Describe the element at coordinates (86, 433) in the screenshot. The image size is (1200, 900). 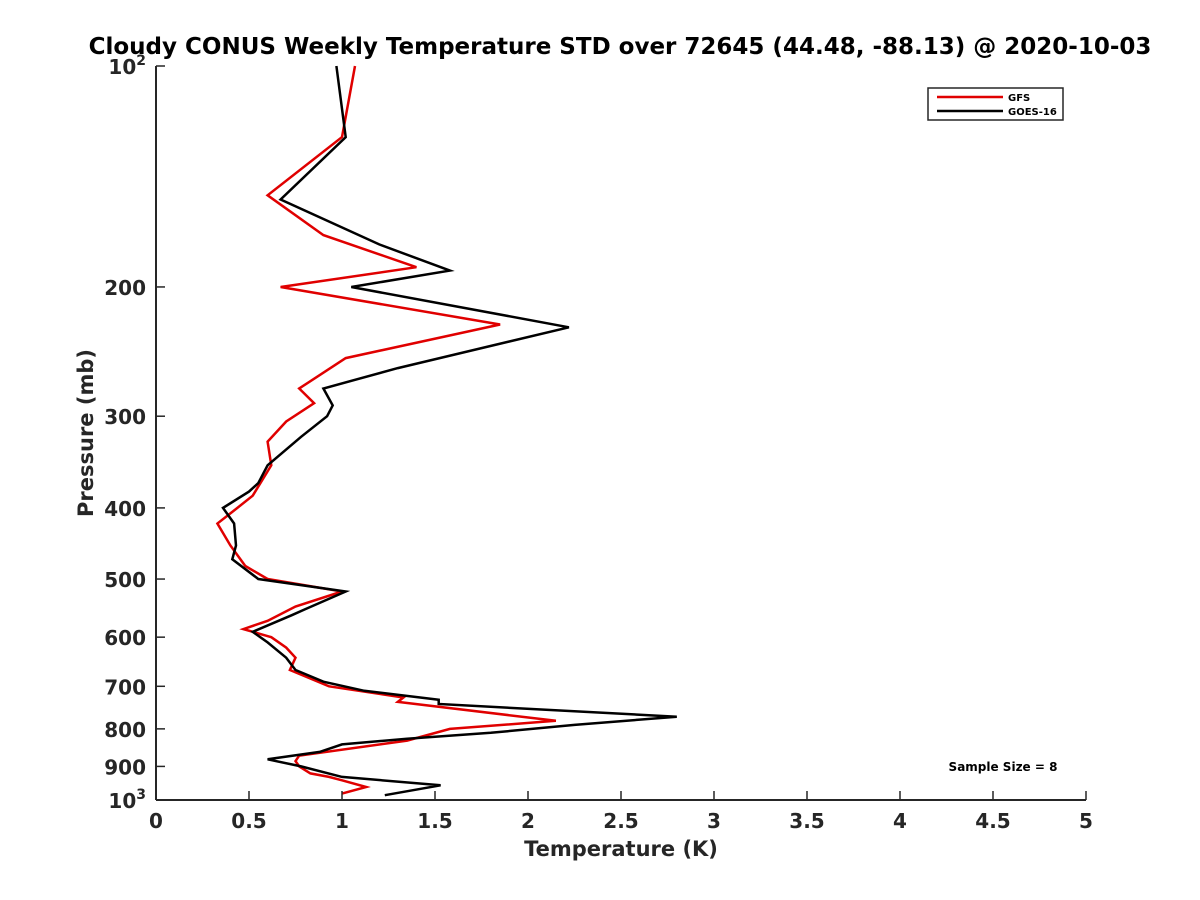
I see `y-axis-label: Pressure (mb)` at that location.